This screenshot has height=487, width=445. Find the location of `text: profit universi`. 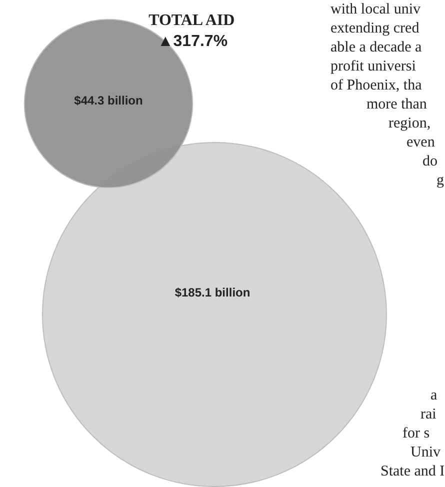

text: profit universi is located at coordinates (373, 66).